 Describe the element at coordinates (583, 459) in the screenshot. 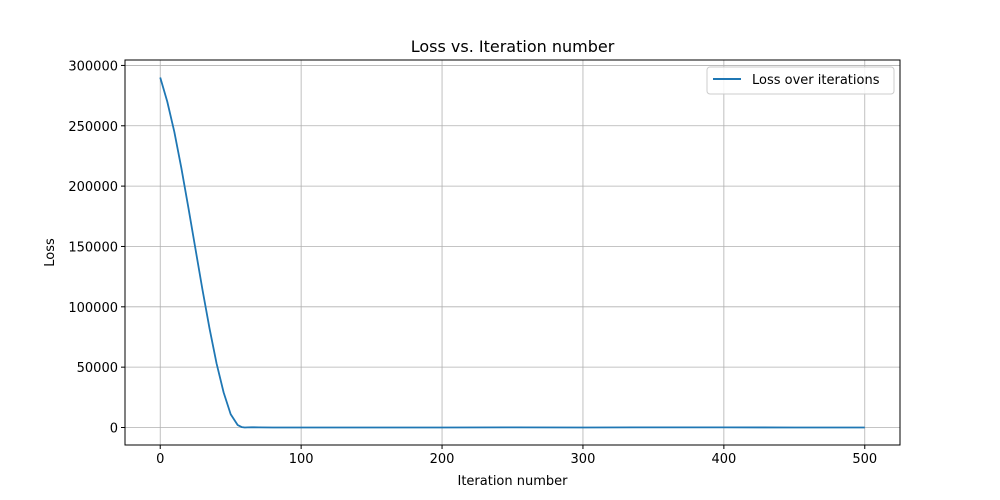

I see `x-tick-label: 300` at that location.